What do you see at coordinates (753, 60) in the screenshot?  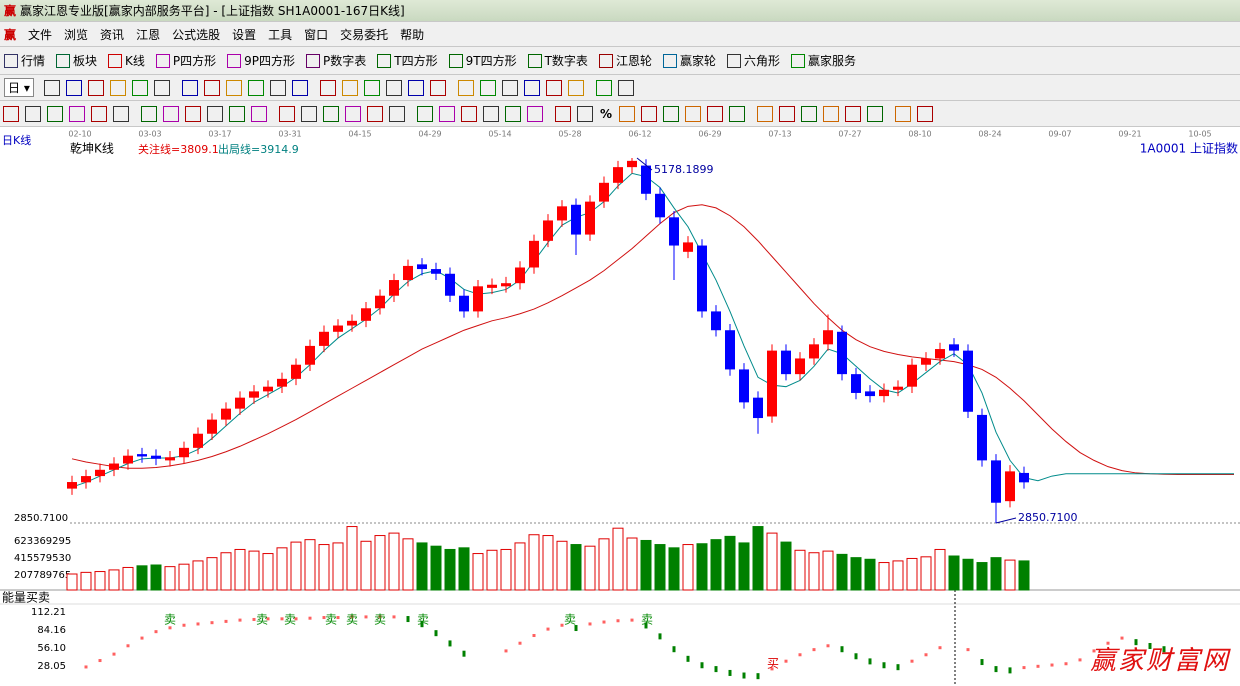 I see `toolbar-button: 六角形` at bounding box center [753, 60].